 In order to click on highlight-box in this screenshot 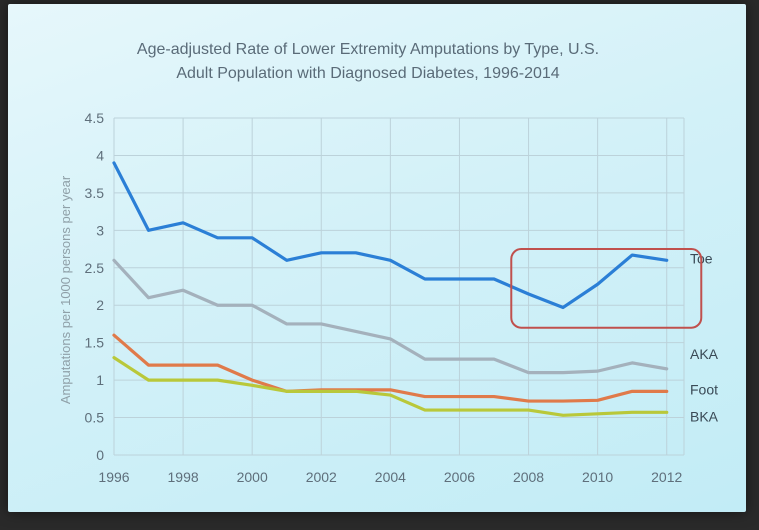, I will do `click(606, 288)`.